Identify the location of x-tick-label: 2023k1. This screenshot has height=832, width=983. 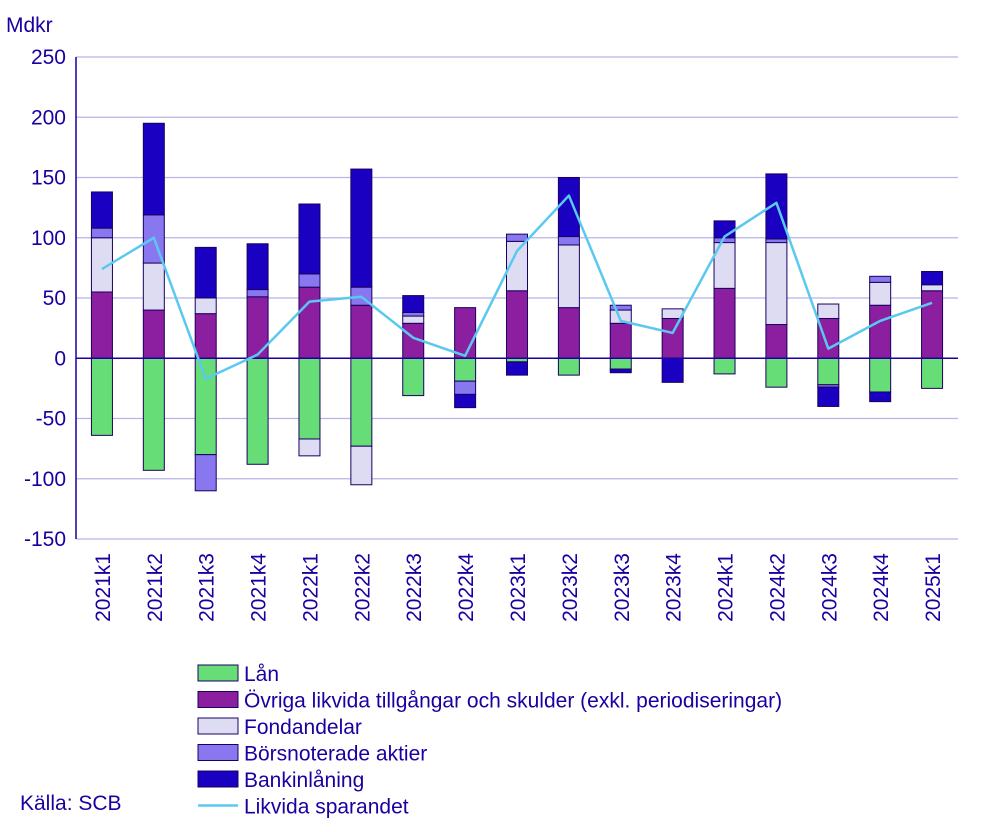
(518, 587).